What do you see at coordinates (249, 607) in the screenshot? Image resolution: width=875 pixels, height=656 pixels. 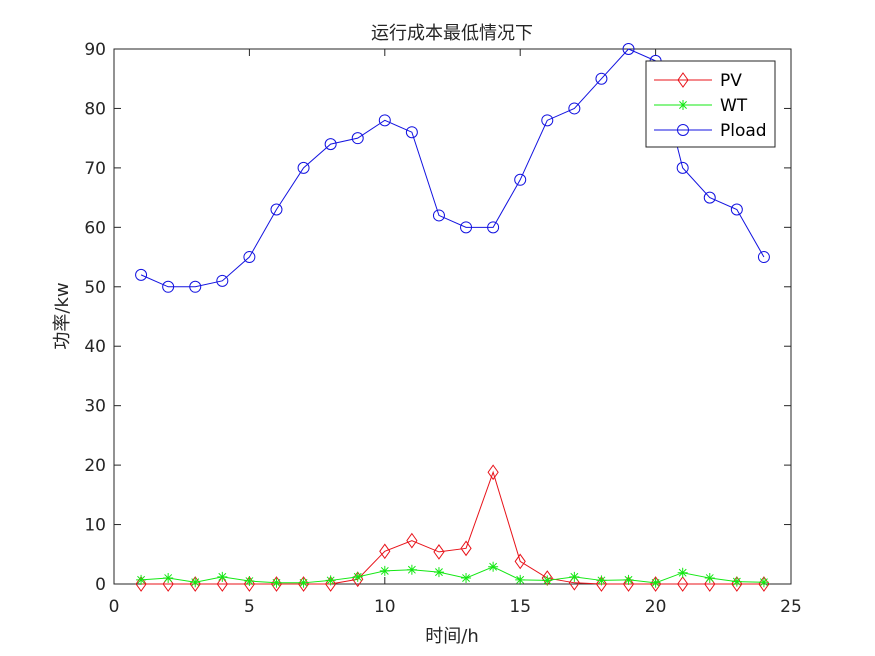 I see `x-tick-label: 5` at bounding box center [249, 607].